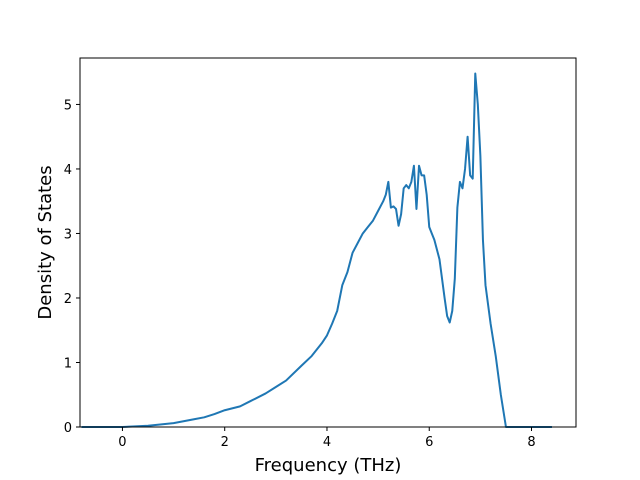 The width and height of the screenshot is (640, 480). Describe the element at coordinates (68, 234) in the screenshot. I see `y-tick-label: 3` at that location.